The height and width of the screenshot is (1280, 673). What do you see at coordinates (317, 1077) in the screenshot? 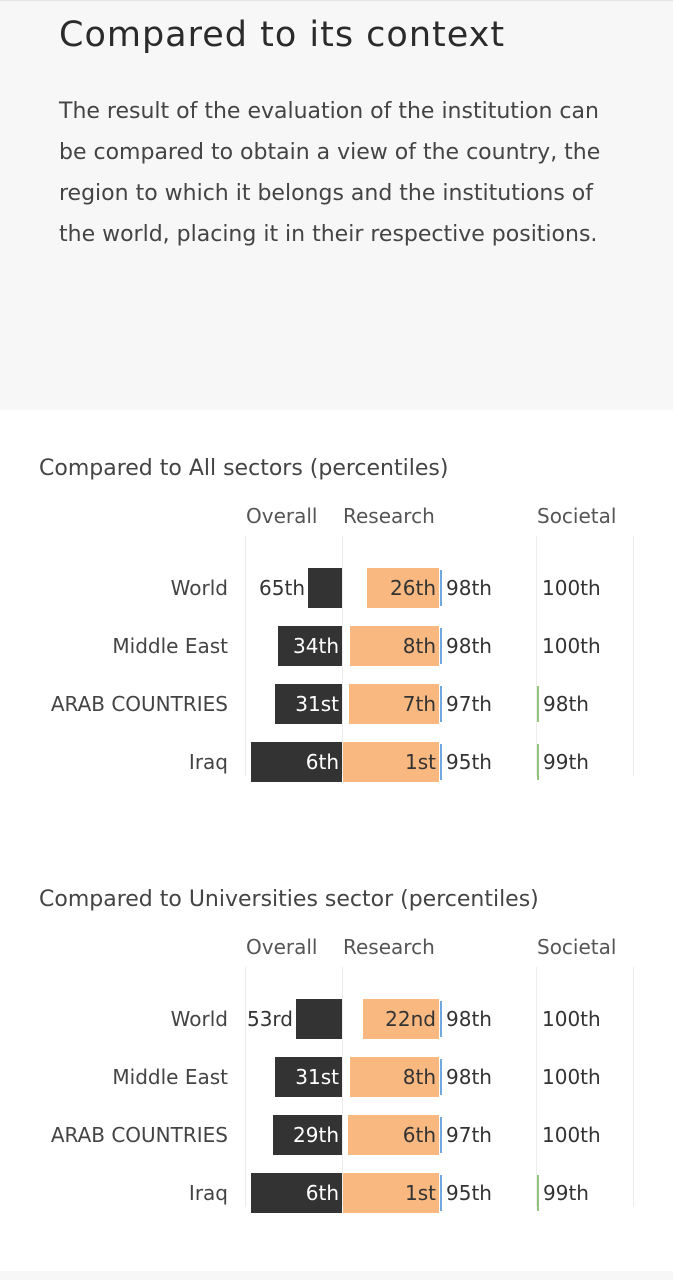
I see `overall-value-middle-east: 31st` at bounding box center [317, 1077].